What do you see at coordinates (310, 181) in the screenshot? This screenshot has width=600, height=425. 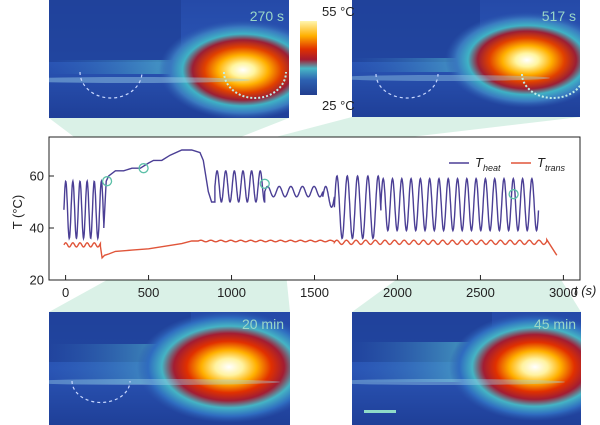 I see `marked-points` at bounding box center [310, 181].